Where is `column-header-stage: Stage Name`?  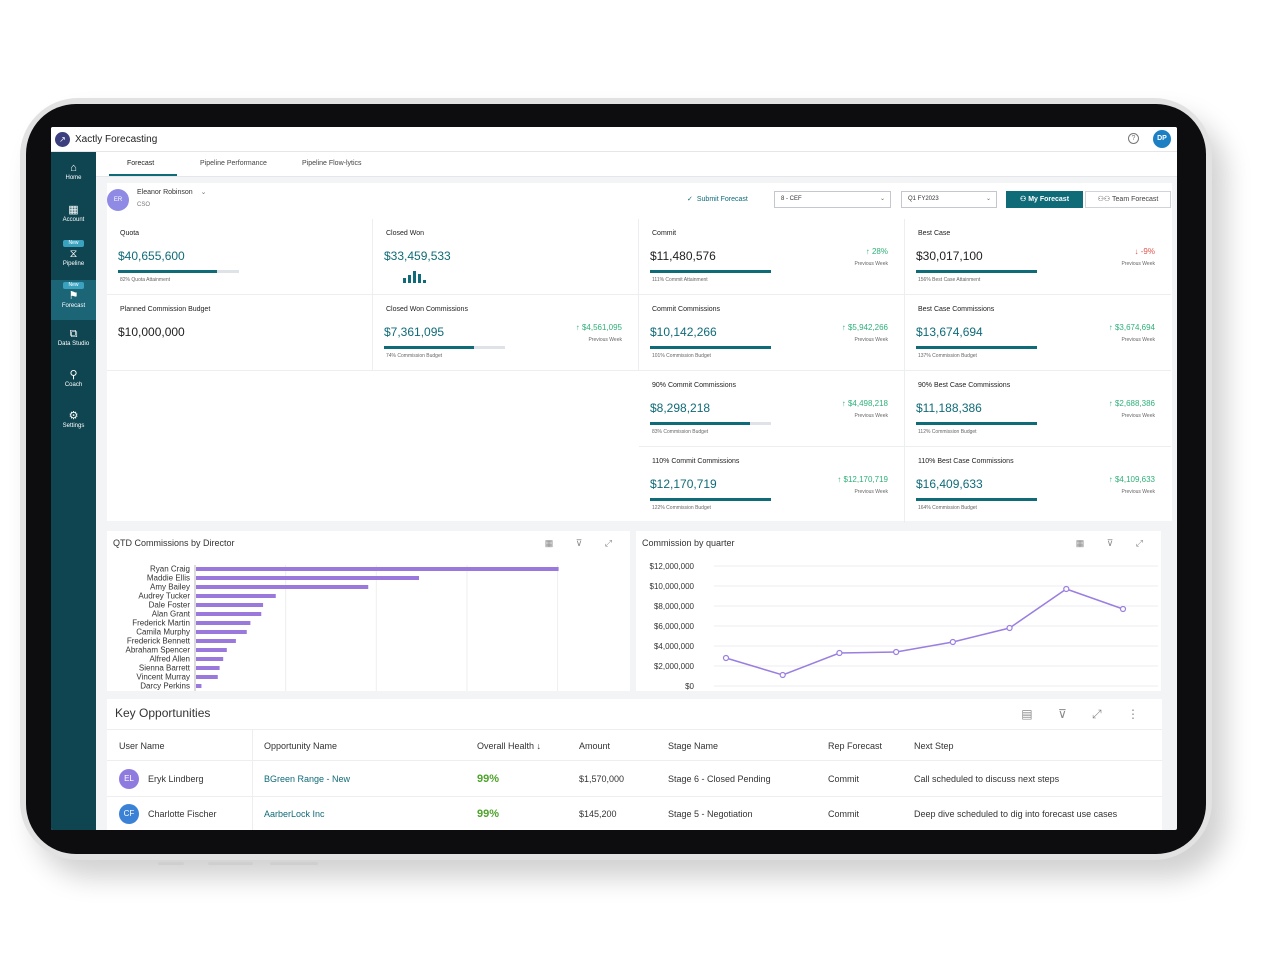
column-header-stage: Stage Name is located at coordinates (693, 746).